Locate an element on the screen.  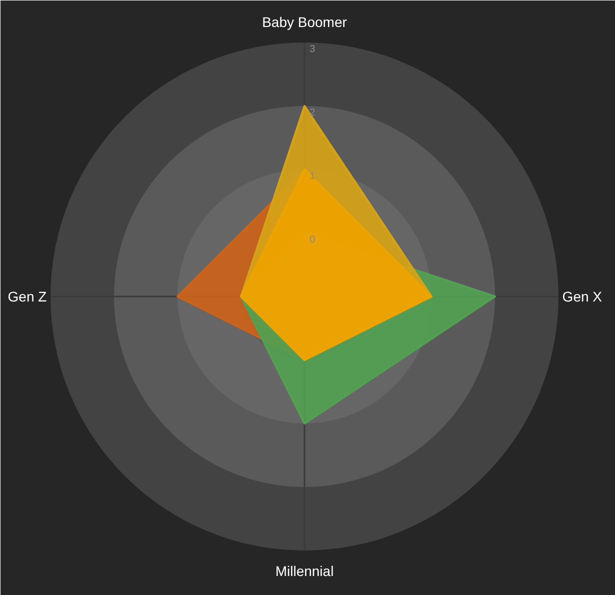
spoke-label: Gen Z is located at coordinates (28, 296).